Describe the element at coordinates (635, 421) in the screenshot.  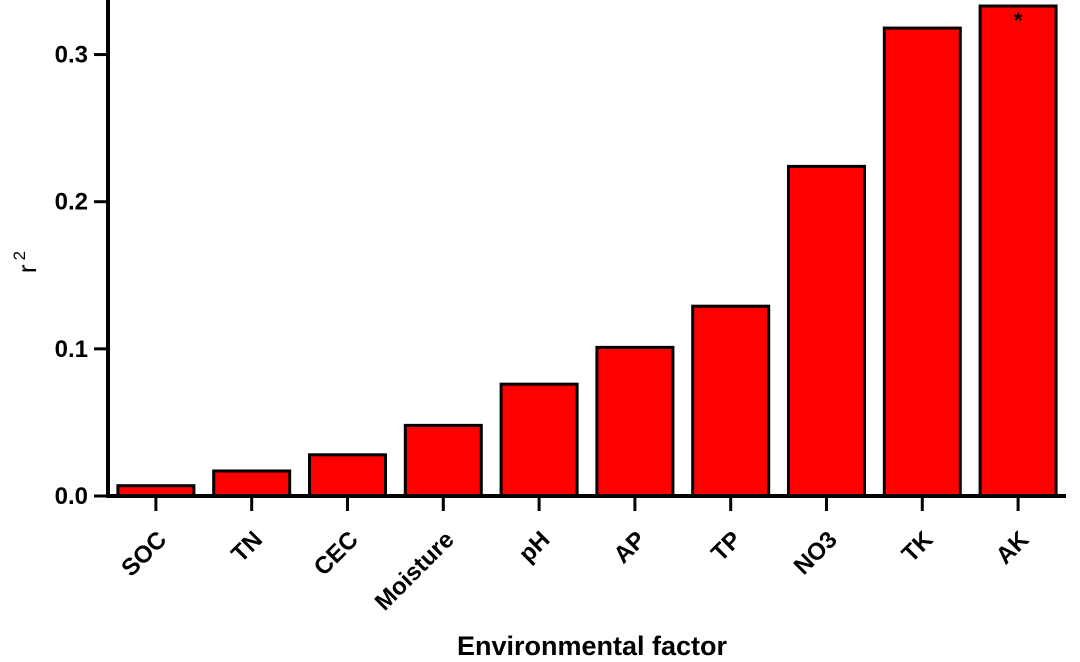
I see `bar-ap` at that location.